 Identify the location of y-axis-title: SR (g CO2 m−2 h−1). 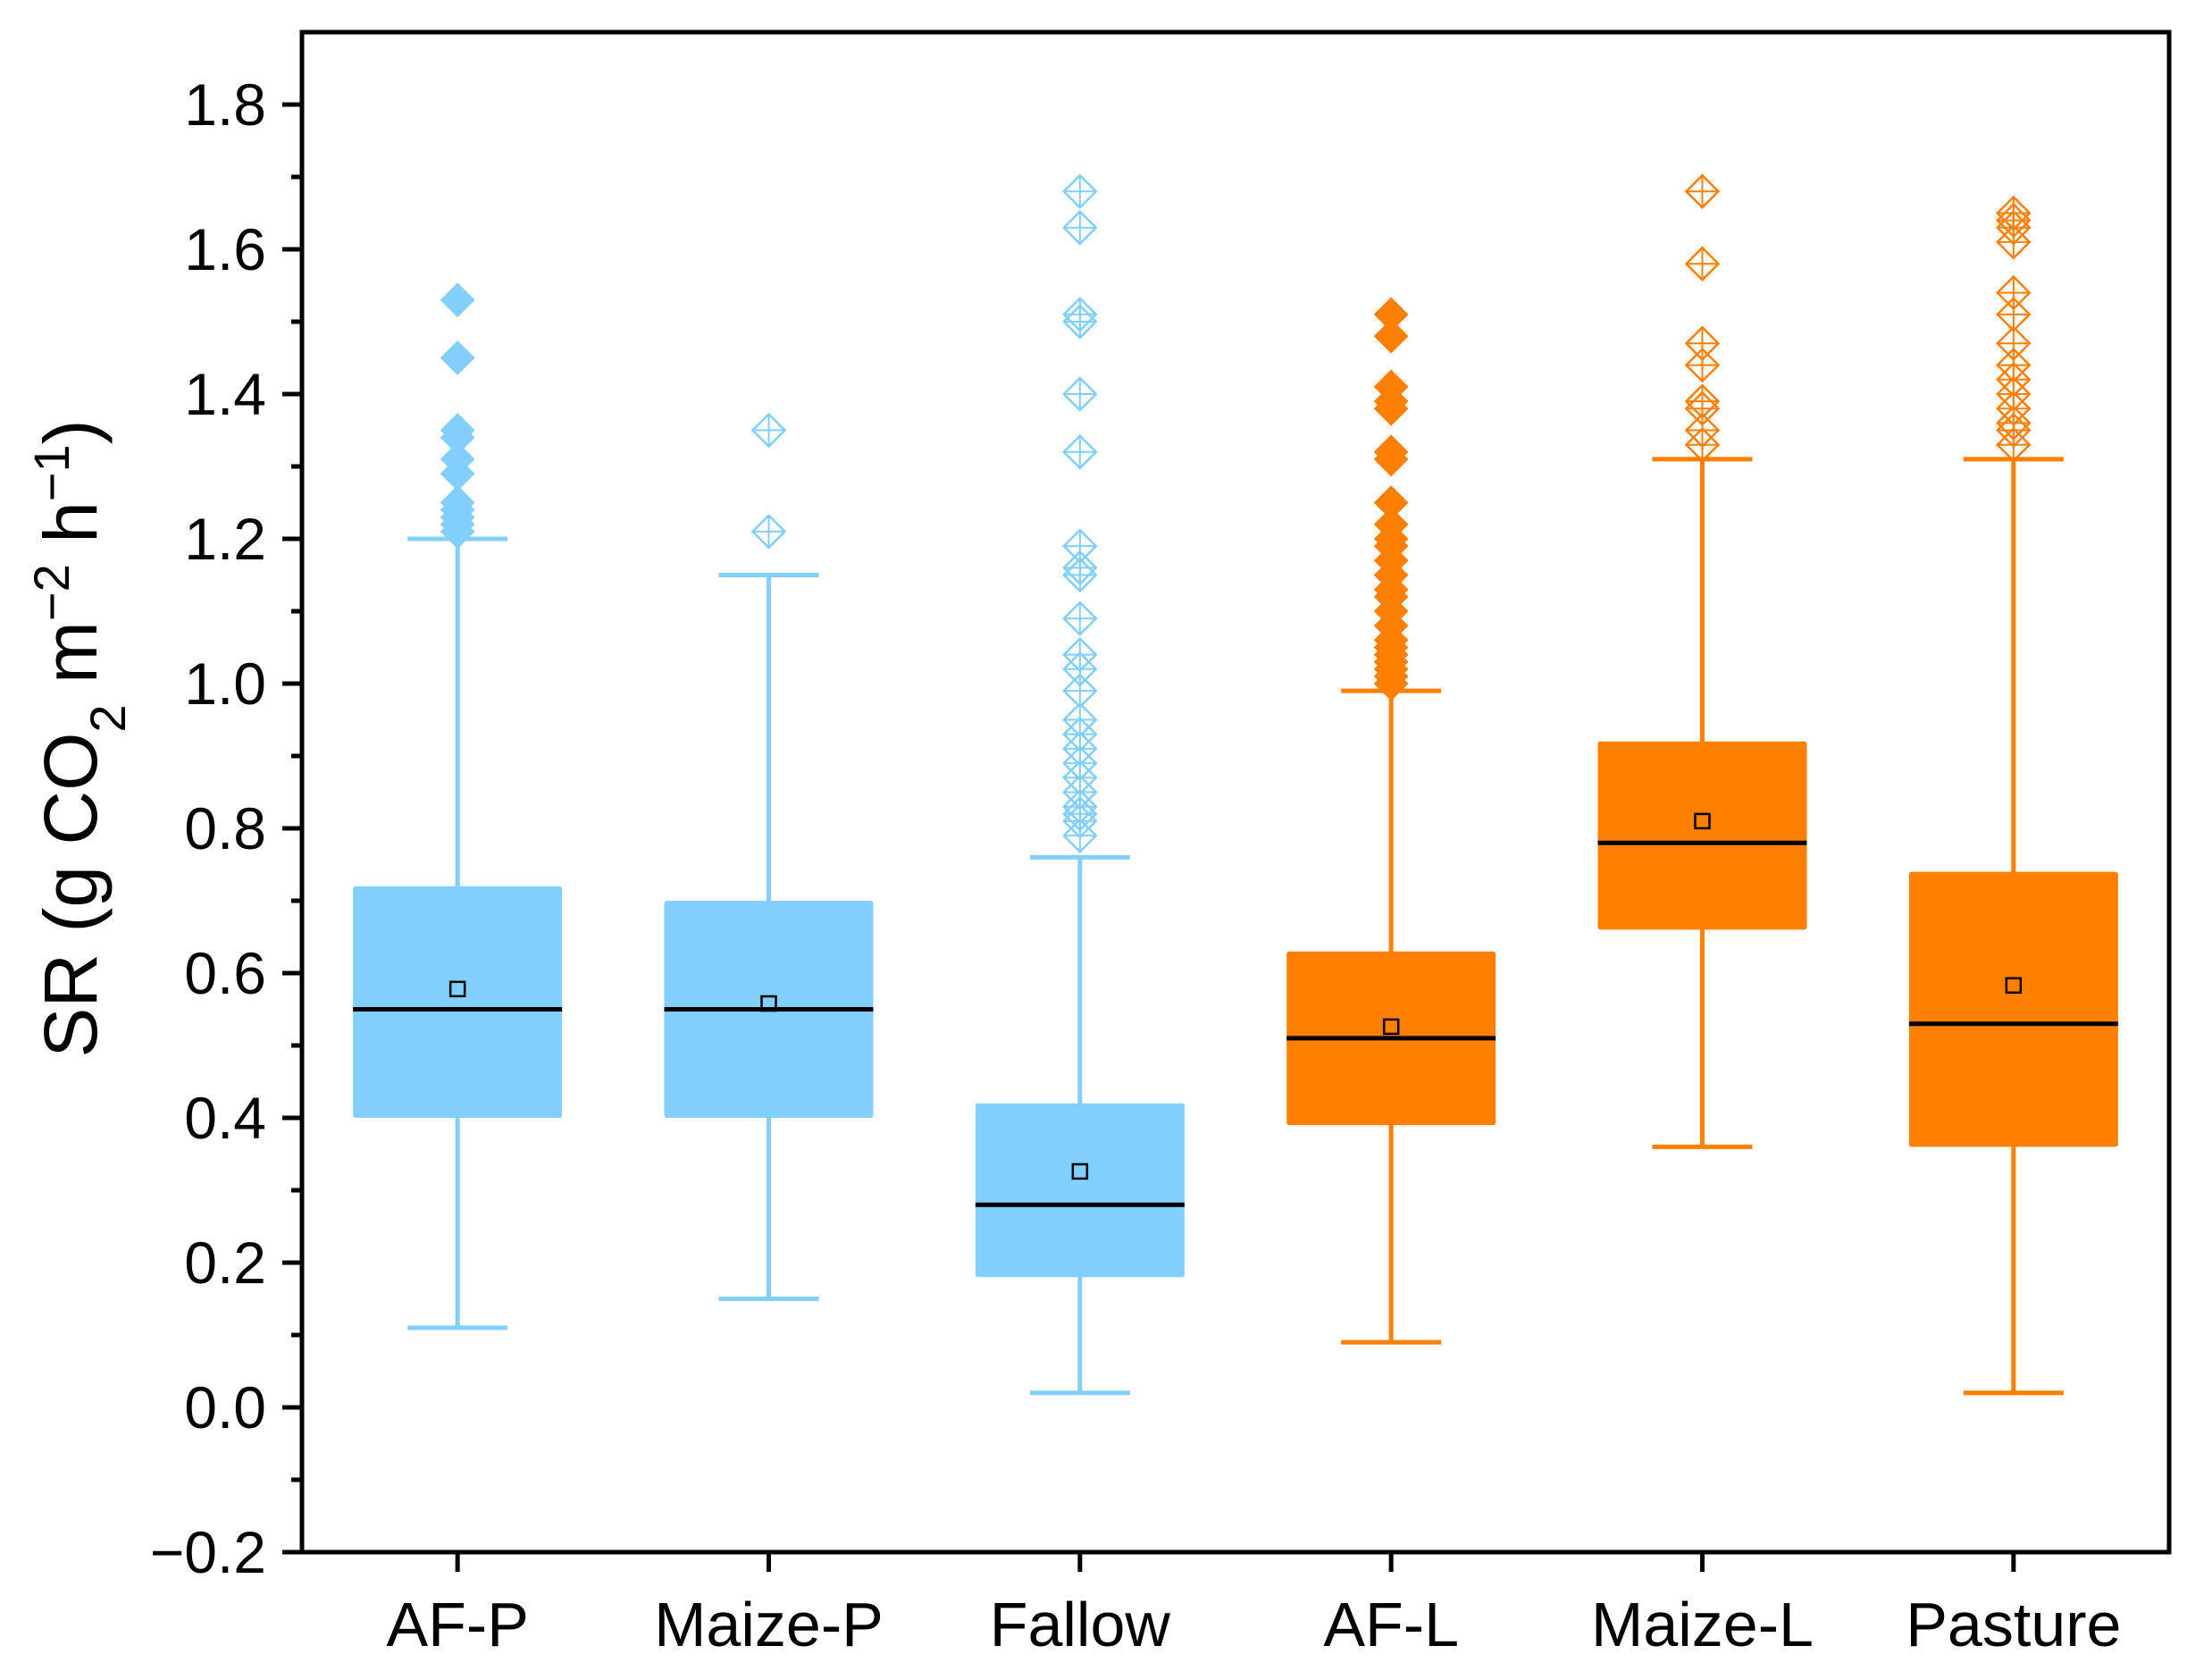
(79, 738).